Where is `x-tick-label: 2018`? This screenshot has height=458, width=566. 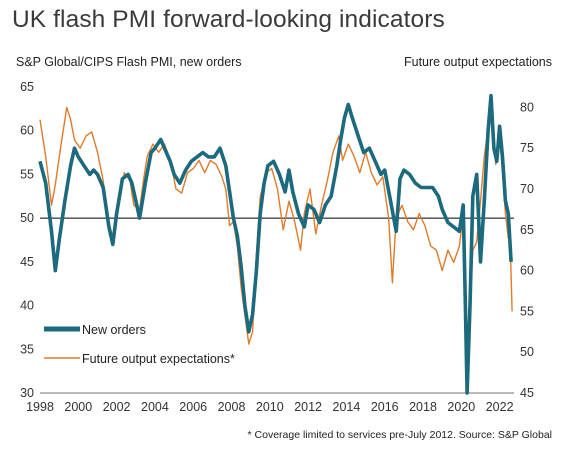
x-tick-label: 2018 is located at coordinates (423, 407).